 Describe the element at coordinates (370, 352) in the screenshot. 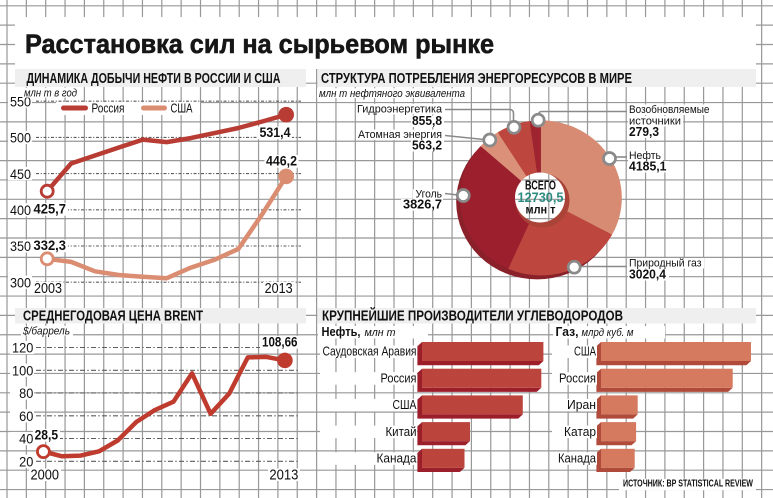

I see `svg-text: Саудовская Аравия` at that location.